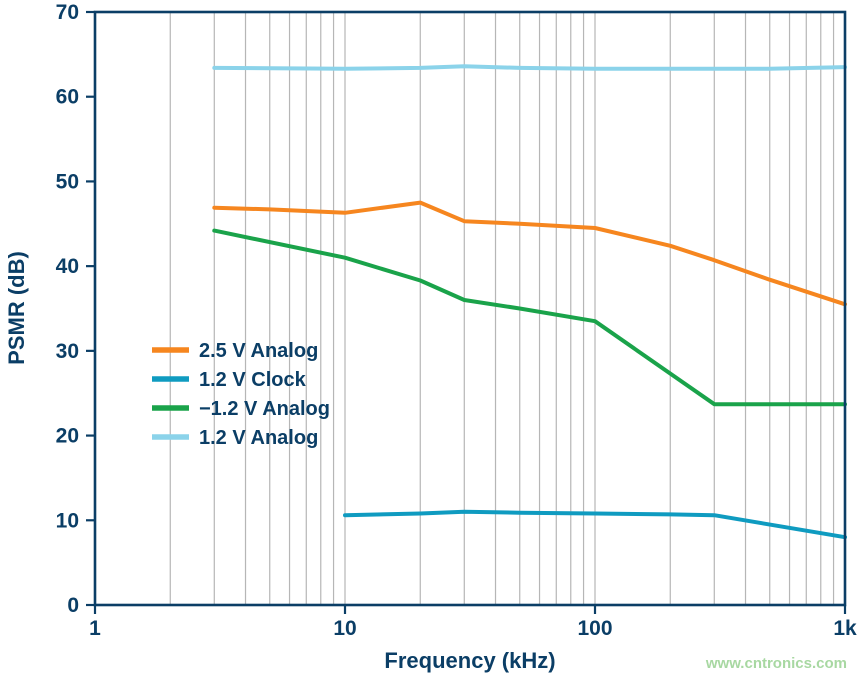 This screenshot has height=690, width=863. What do you see at coordinates (67, 266) in the screenshot?
I see `y-tick-label: 40` at bounding box center [67, 266].